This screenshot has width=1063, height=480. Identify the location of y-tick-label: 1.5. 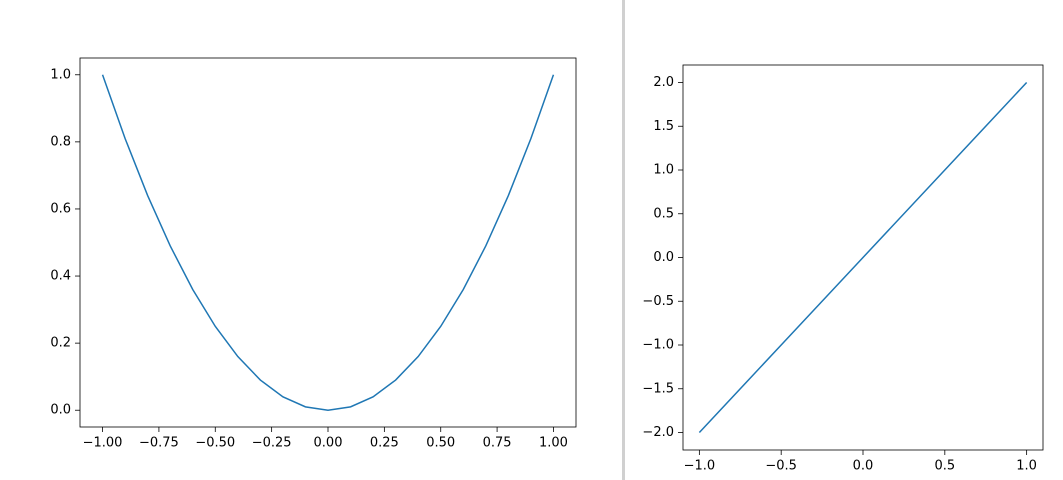
(663, 126).